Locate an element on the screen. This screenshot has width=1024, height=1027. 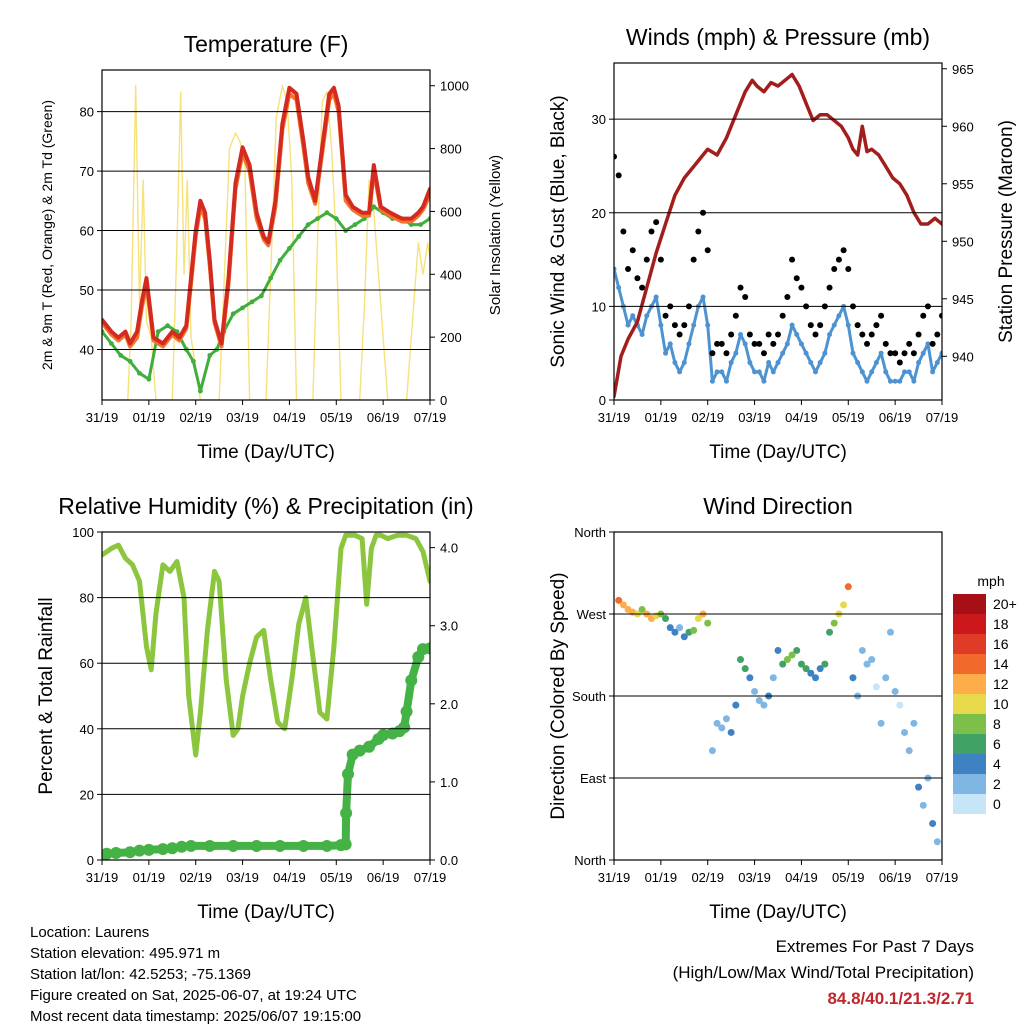
series-station-pressure is located at coordinates (778, 235).